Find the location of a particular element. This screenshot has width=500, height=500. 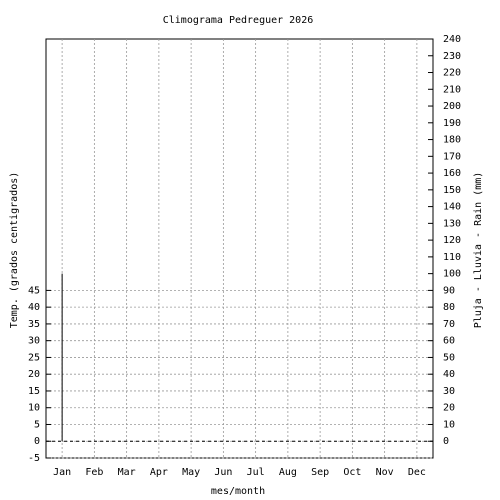

y2-tick-label: 230 is located at coordinates (452, 56).